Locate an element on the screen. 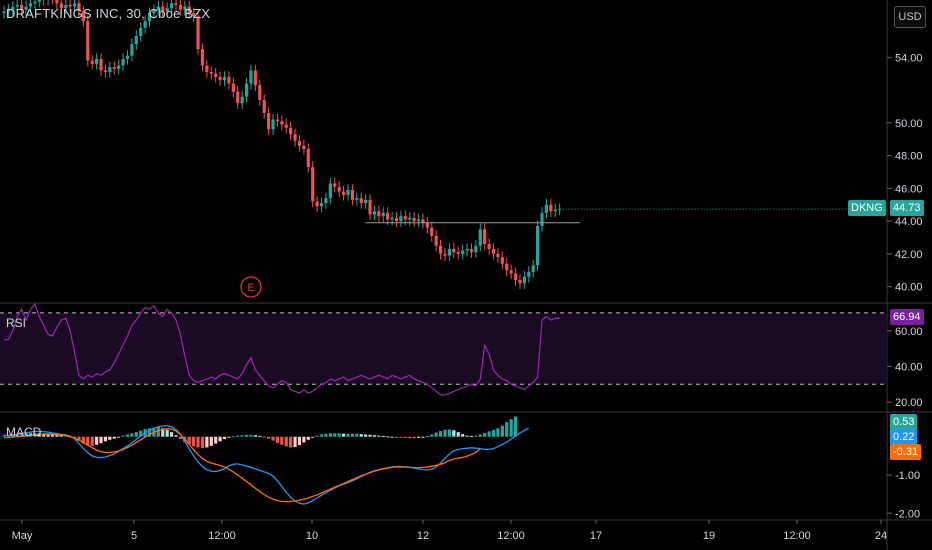  rsi-tick-label: 20.00 is located at coordinates (909, 403).